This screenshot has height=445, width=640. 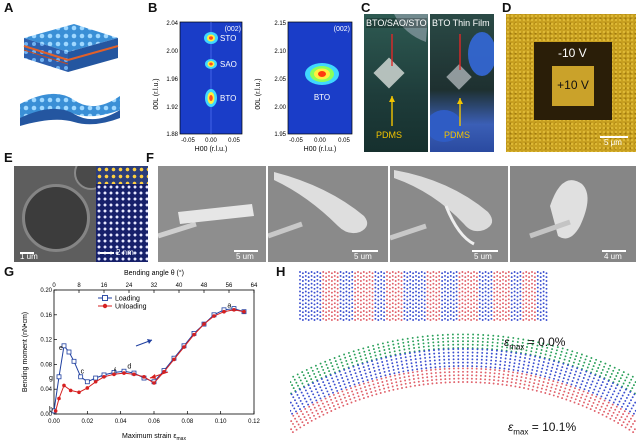 I want to click on y-tick-label: 0.16, so click(x=46, y=316).